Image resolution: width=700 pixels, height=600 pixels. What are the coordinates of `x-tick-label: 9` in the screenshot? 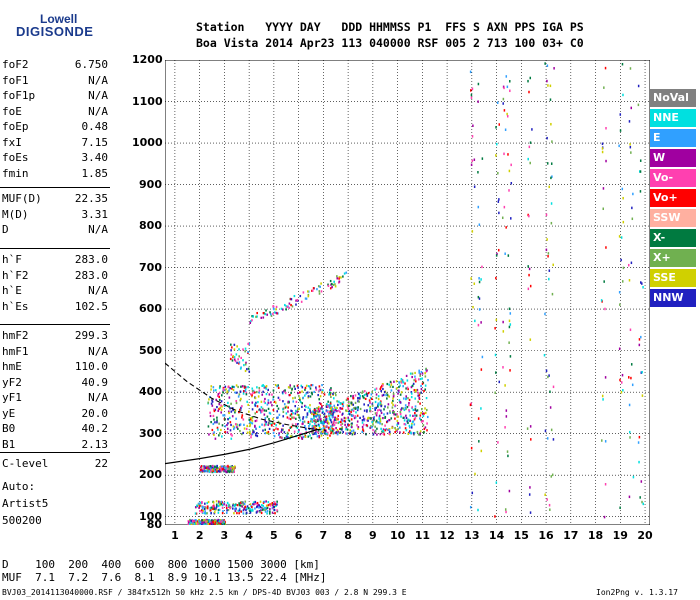 It's located at (373, 535).